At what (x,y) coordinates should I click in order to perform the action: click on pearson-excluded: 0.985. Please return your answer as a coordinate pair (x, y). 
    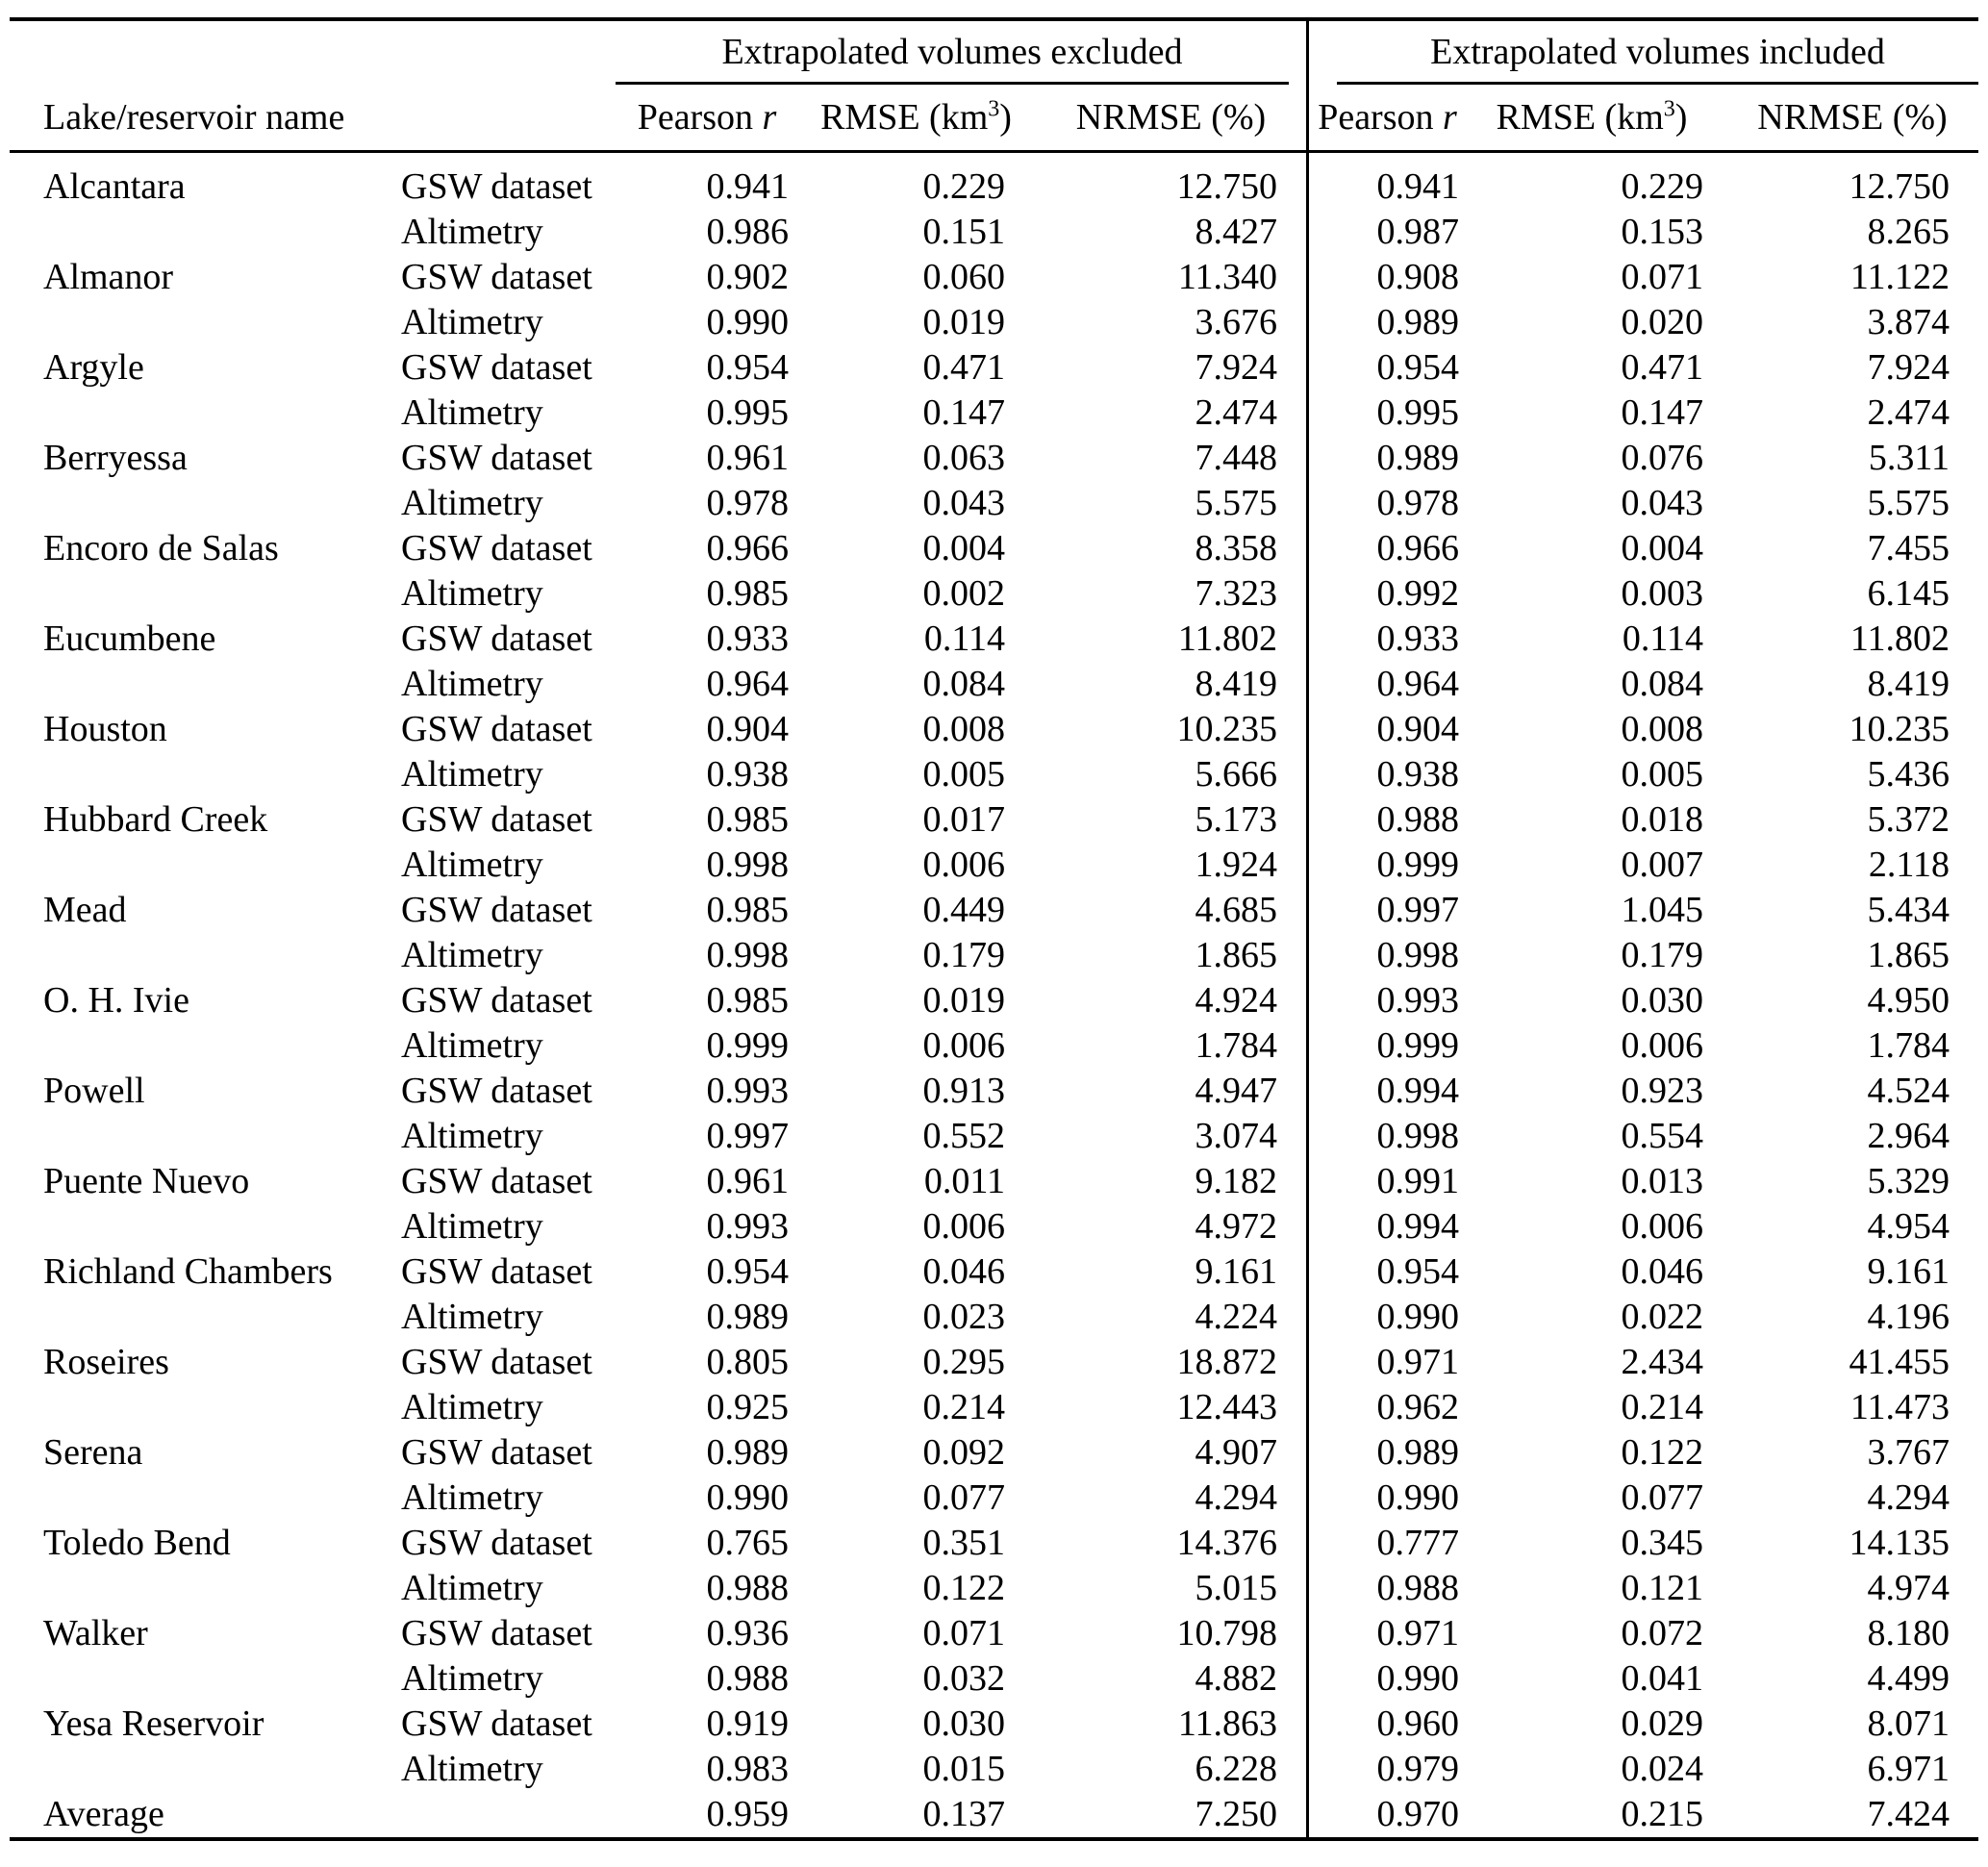
    Looking at the image, I should click on (748, 594).